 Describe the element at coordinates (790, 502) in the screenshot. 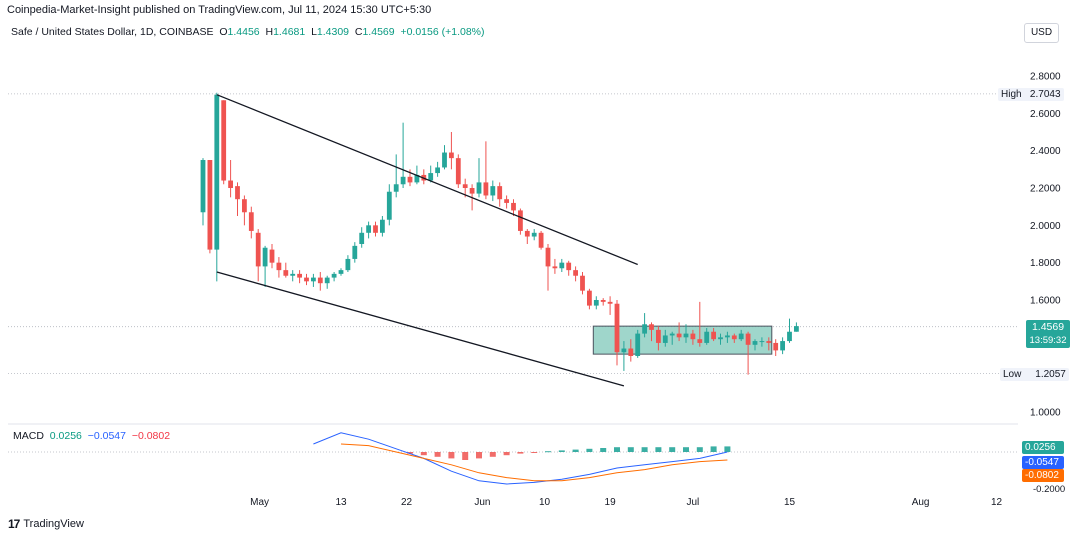

I see `time-tick-label: 15` at that location.